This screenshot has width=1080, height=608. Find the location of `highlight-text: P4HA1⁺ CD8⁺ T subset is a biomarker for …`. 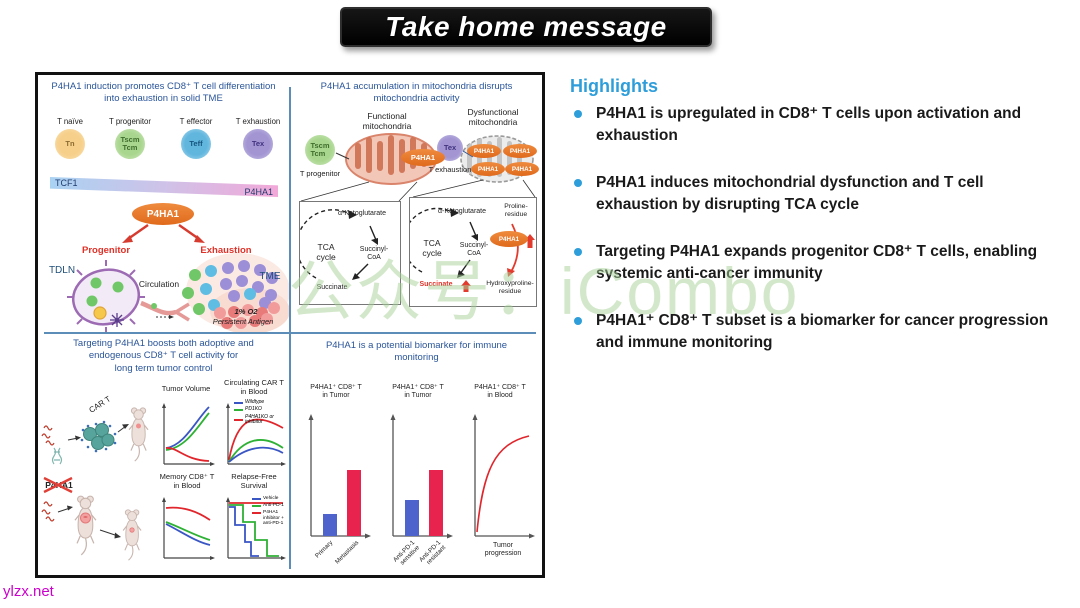

highlight-text: P4HA1⁺ CD8⁺ T subset is a biomarker for … is located at coordinates (822, 331).